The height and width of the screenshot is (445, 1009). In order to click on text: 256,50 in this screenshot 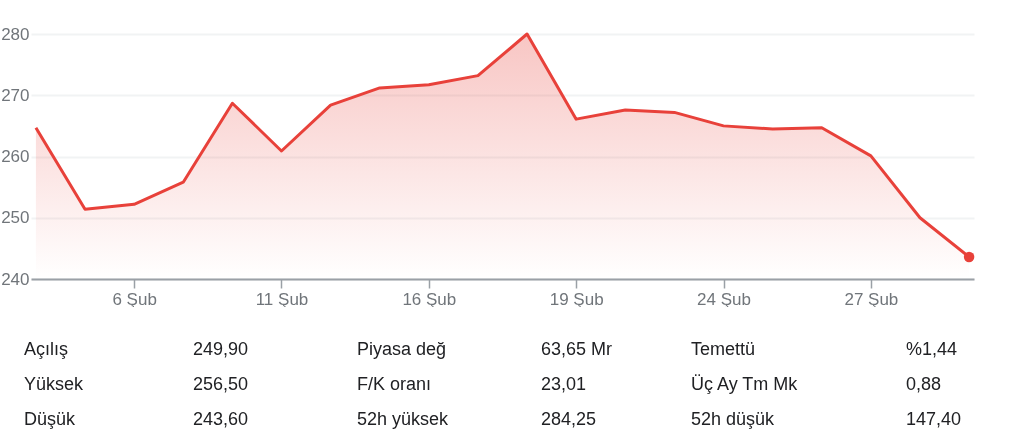, I will do `click(221, 384)`.